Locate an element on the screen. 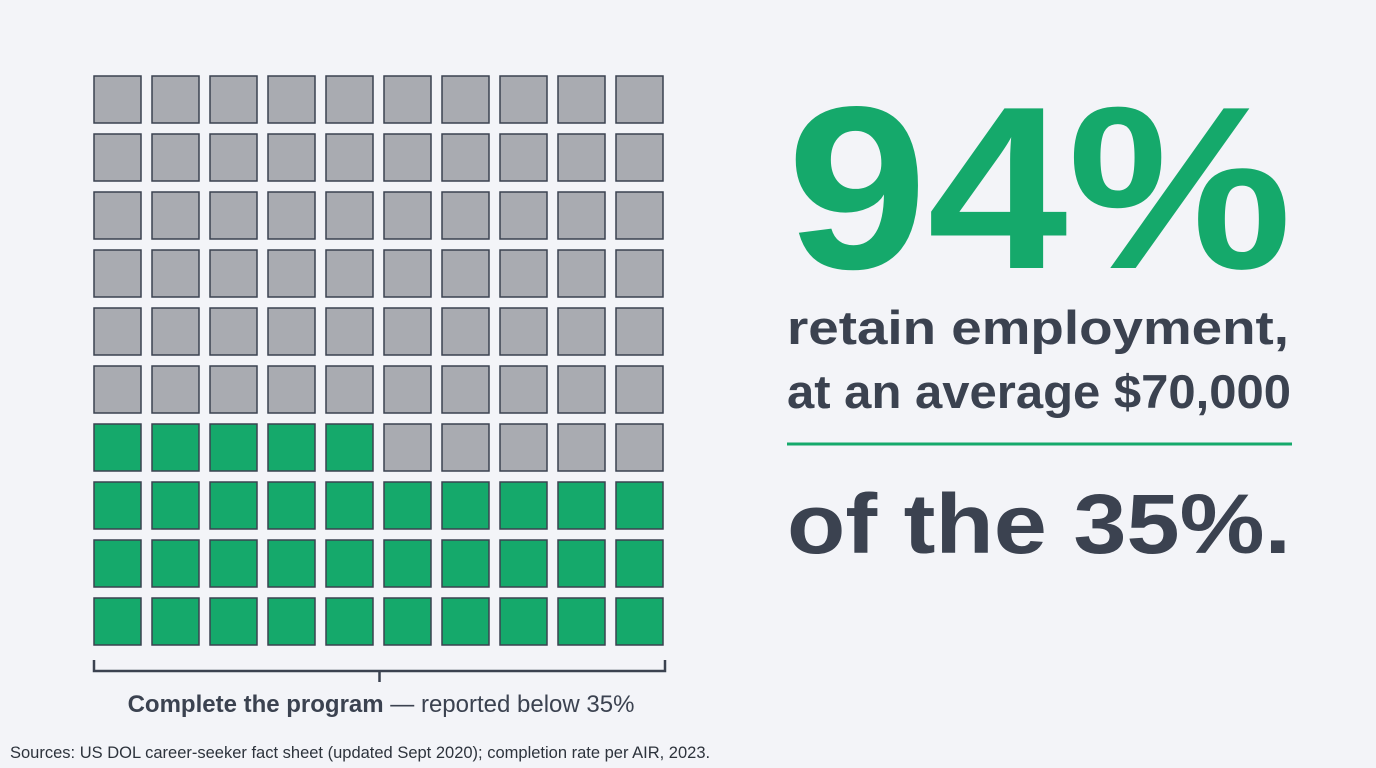 The width and height of the screenshot is (1376, 768). caption-bold: Complete the program is located at coordinates (256, 704).